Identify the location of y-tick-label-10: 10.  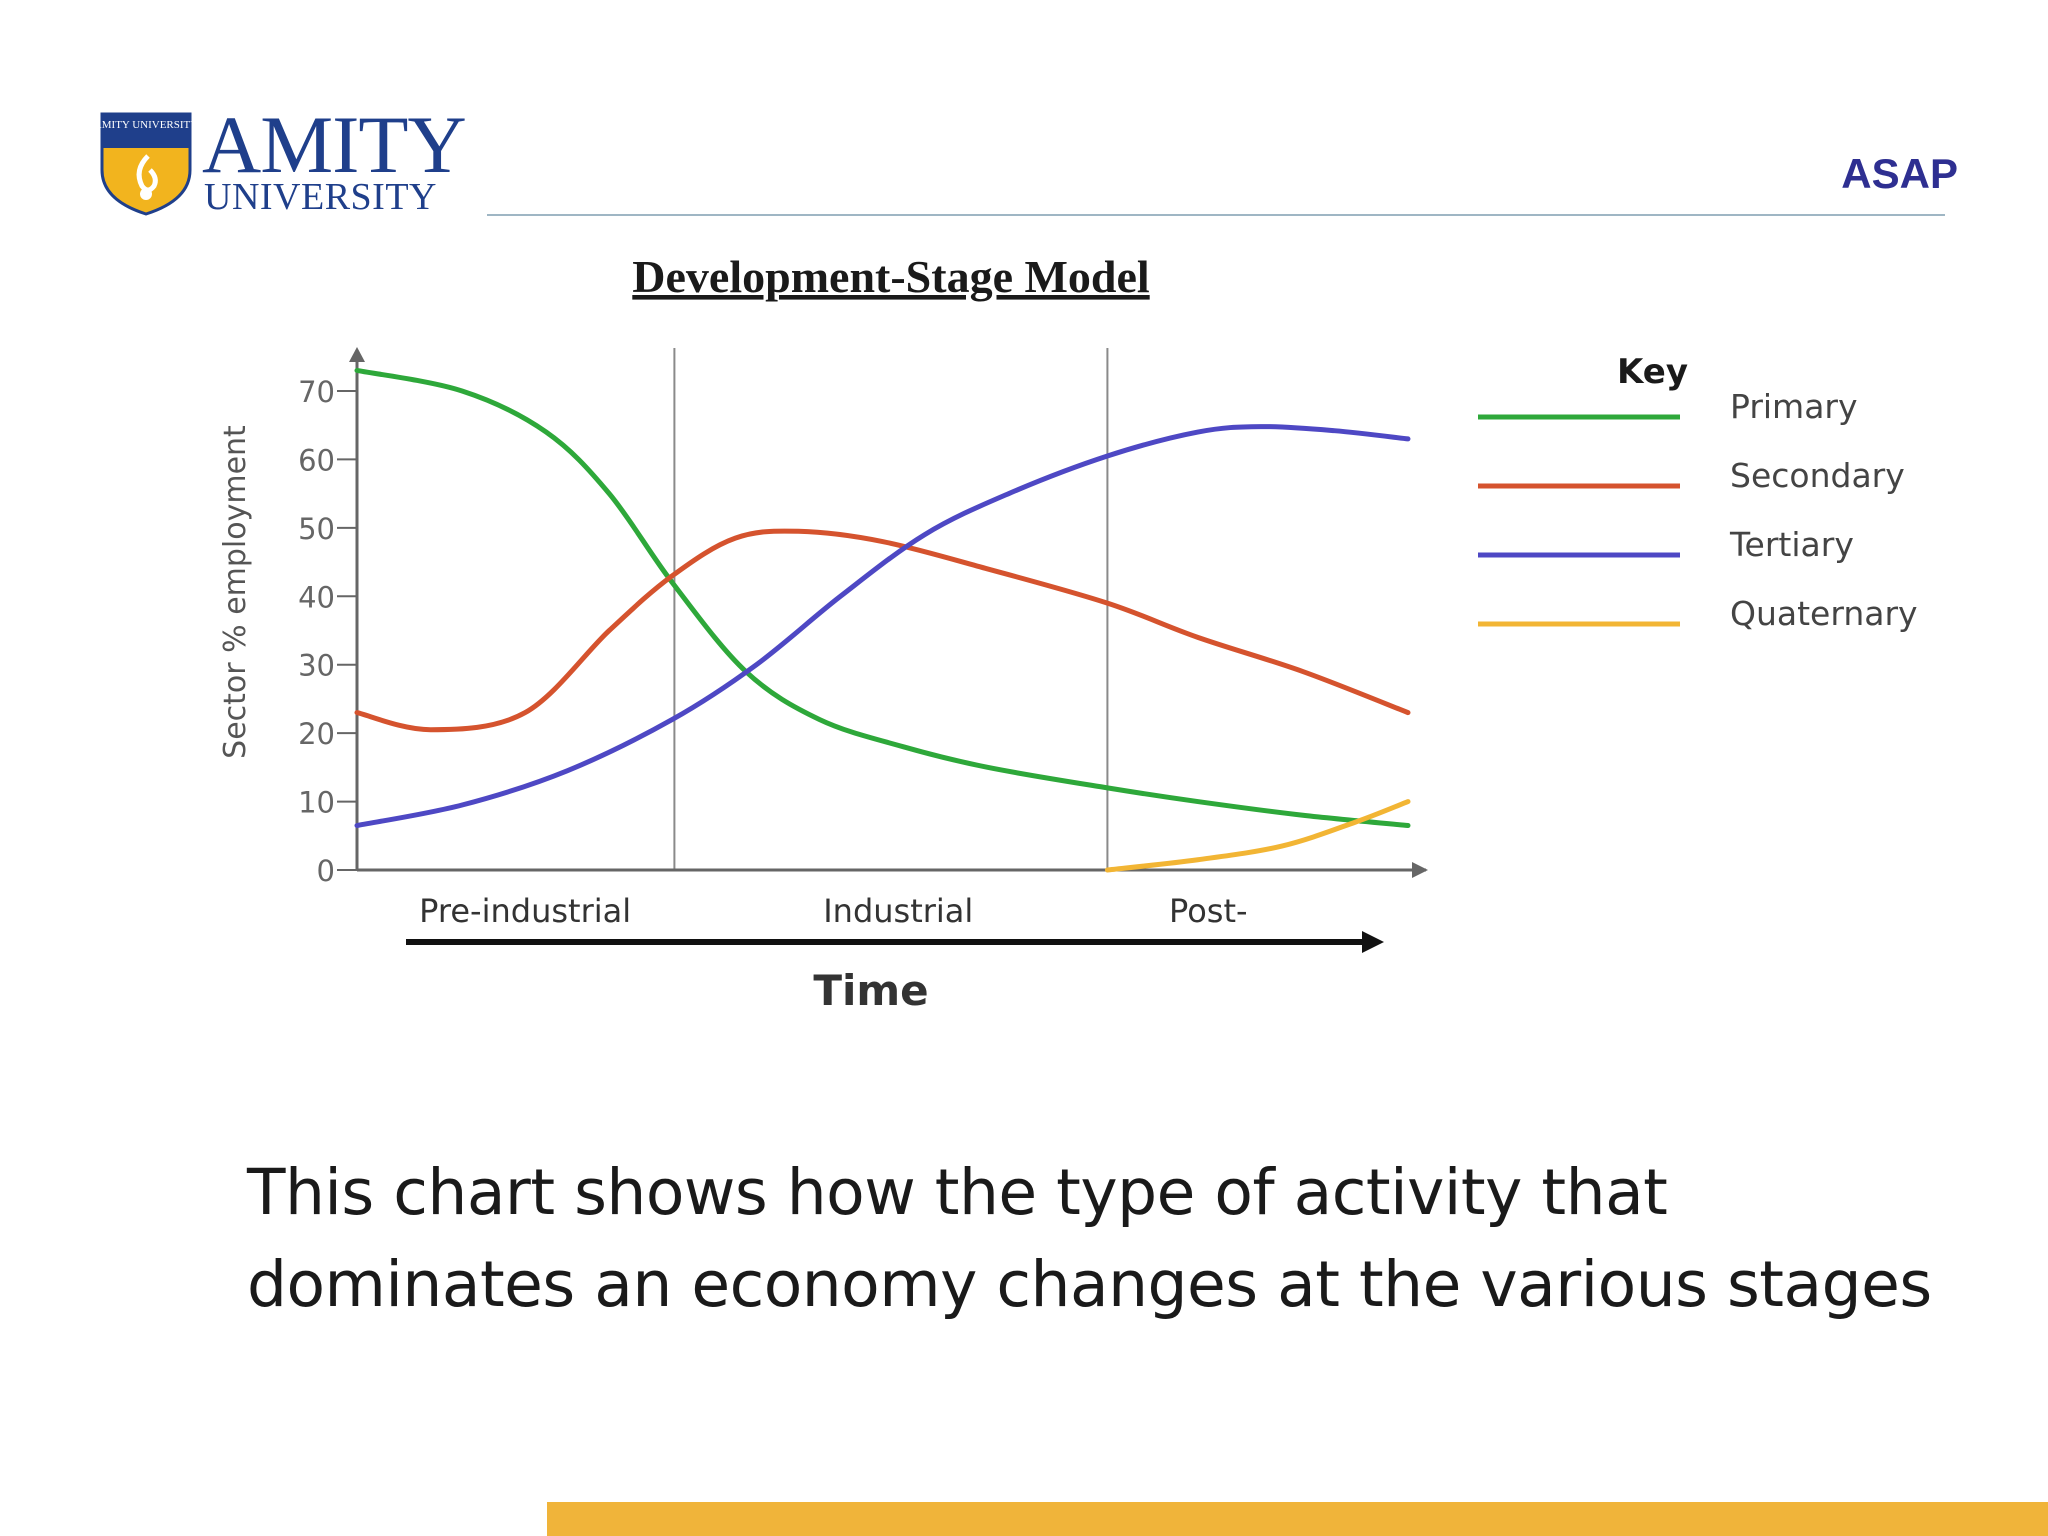
(316, 803).